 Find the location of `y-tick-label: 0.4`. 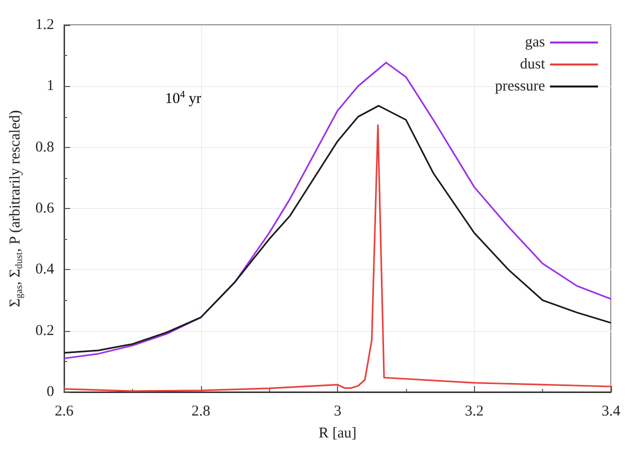

y-tick-label: 0.4 is located at coordinates (45, 270).